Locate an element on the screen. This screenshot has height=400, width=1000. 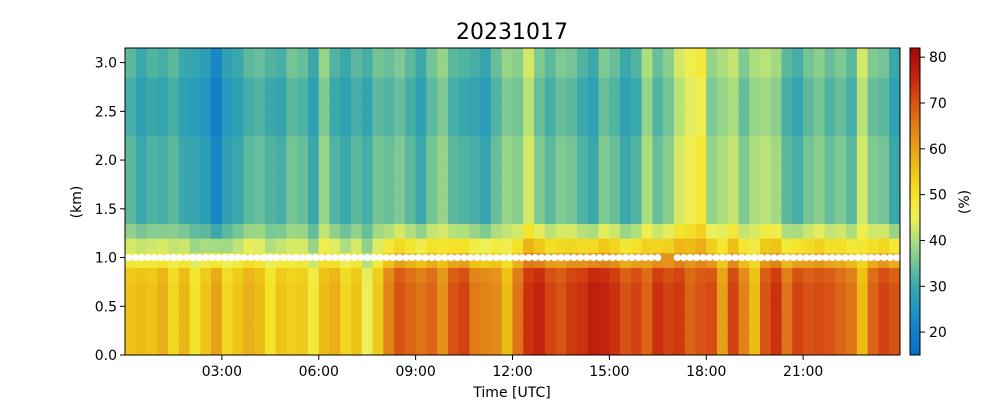
colorbar is located at coordinates (915, 201).